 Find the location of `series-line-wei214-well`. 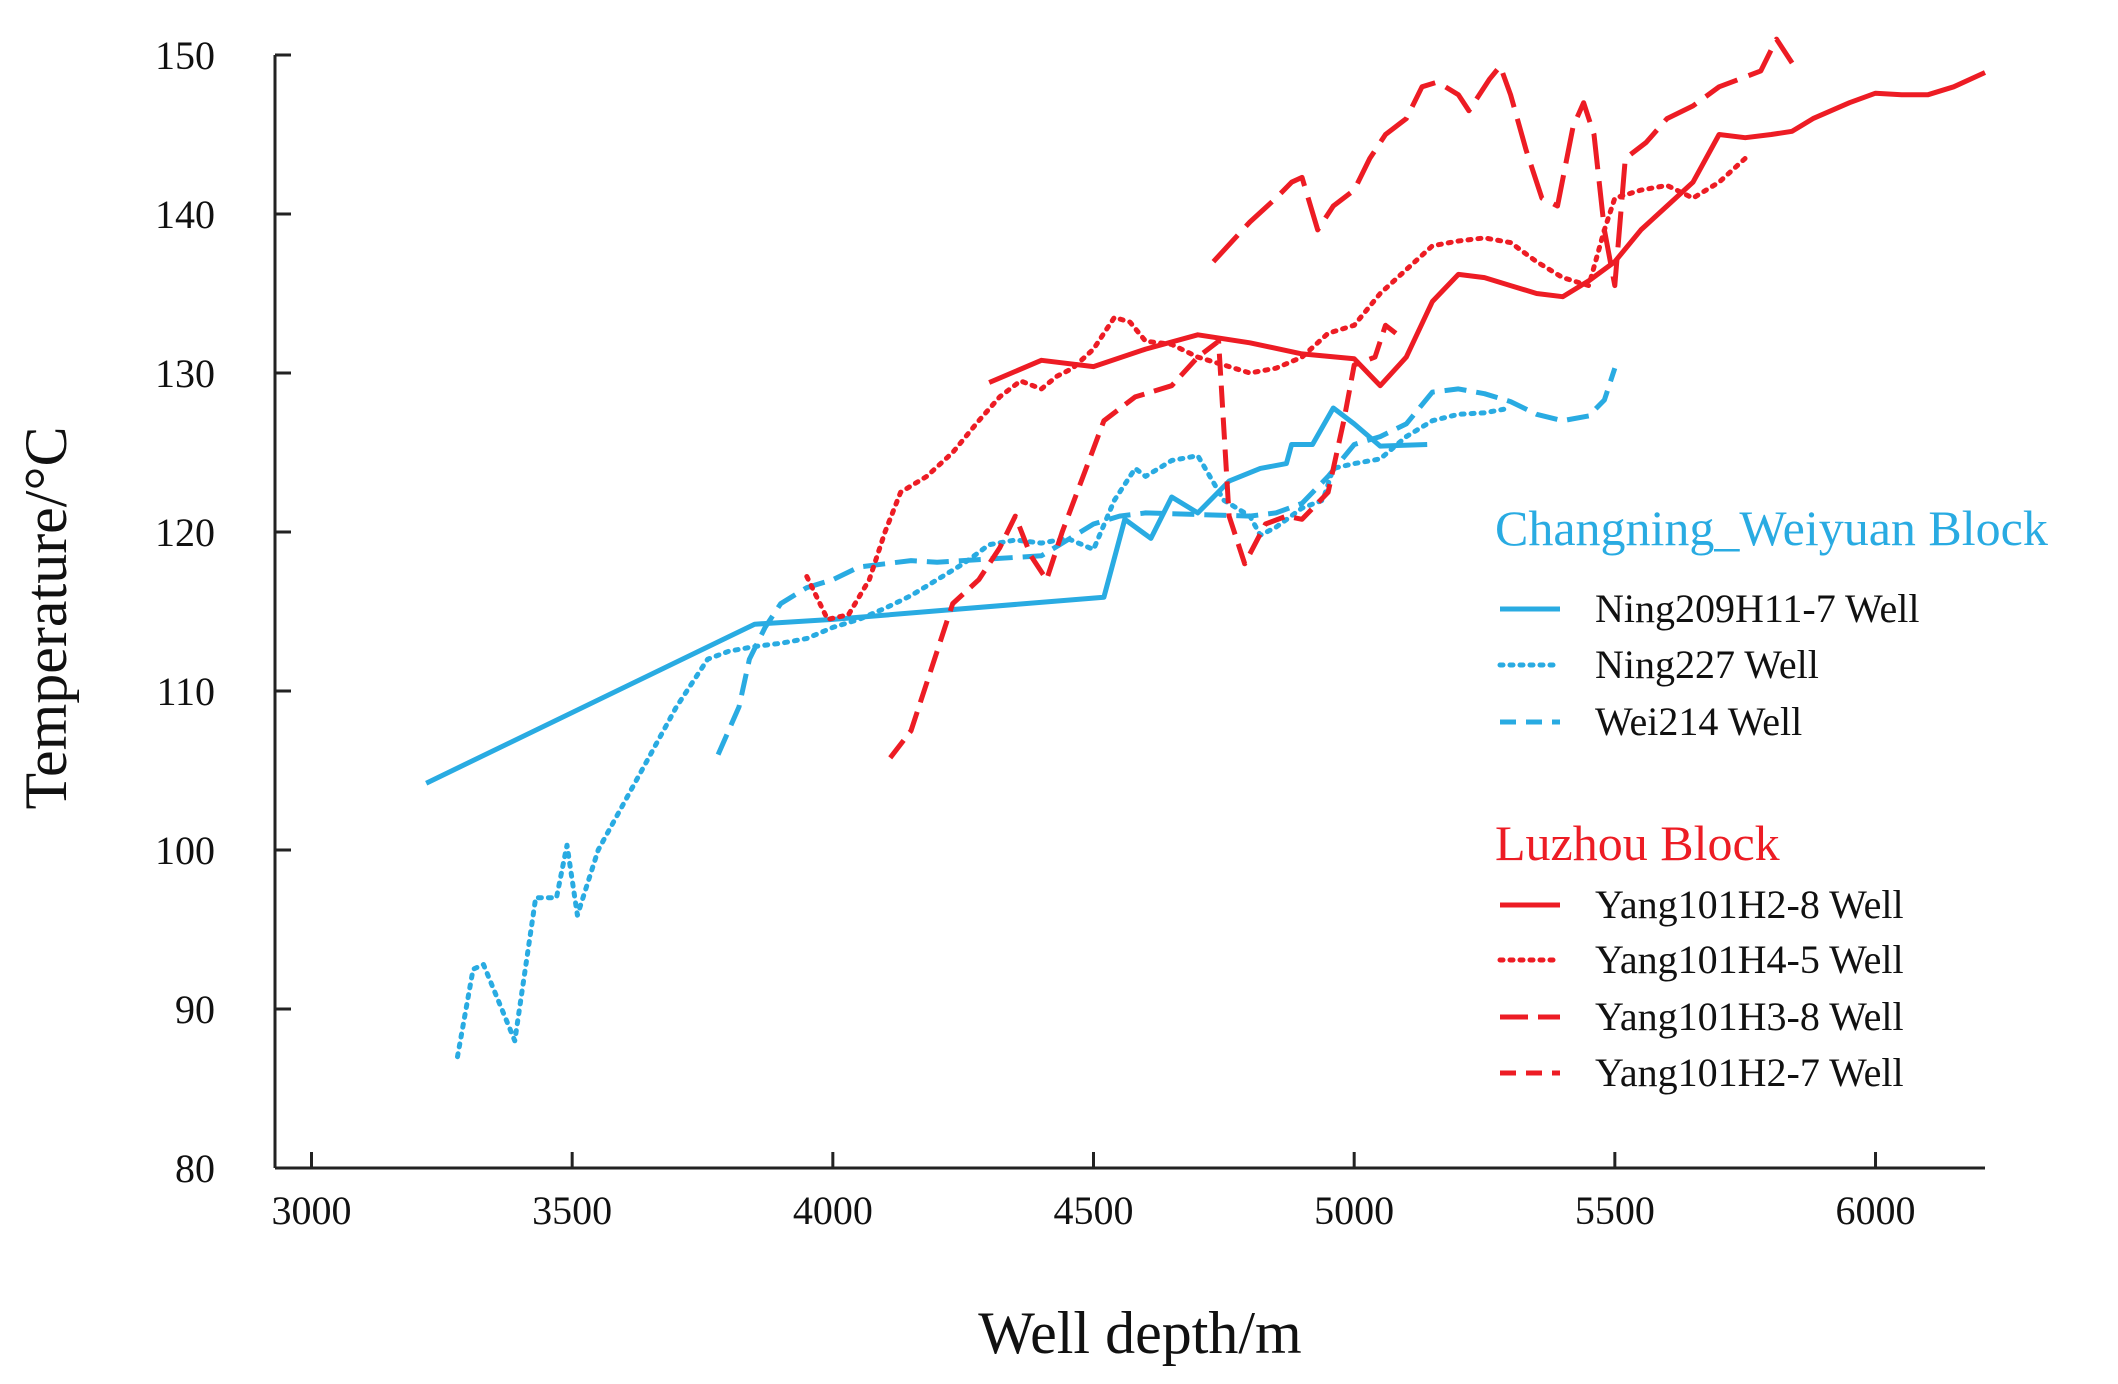

series-line-wei214-well is located at coordinates (1166, 561).